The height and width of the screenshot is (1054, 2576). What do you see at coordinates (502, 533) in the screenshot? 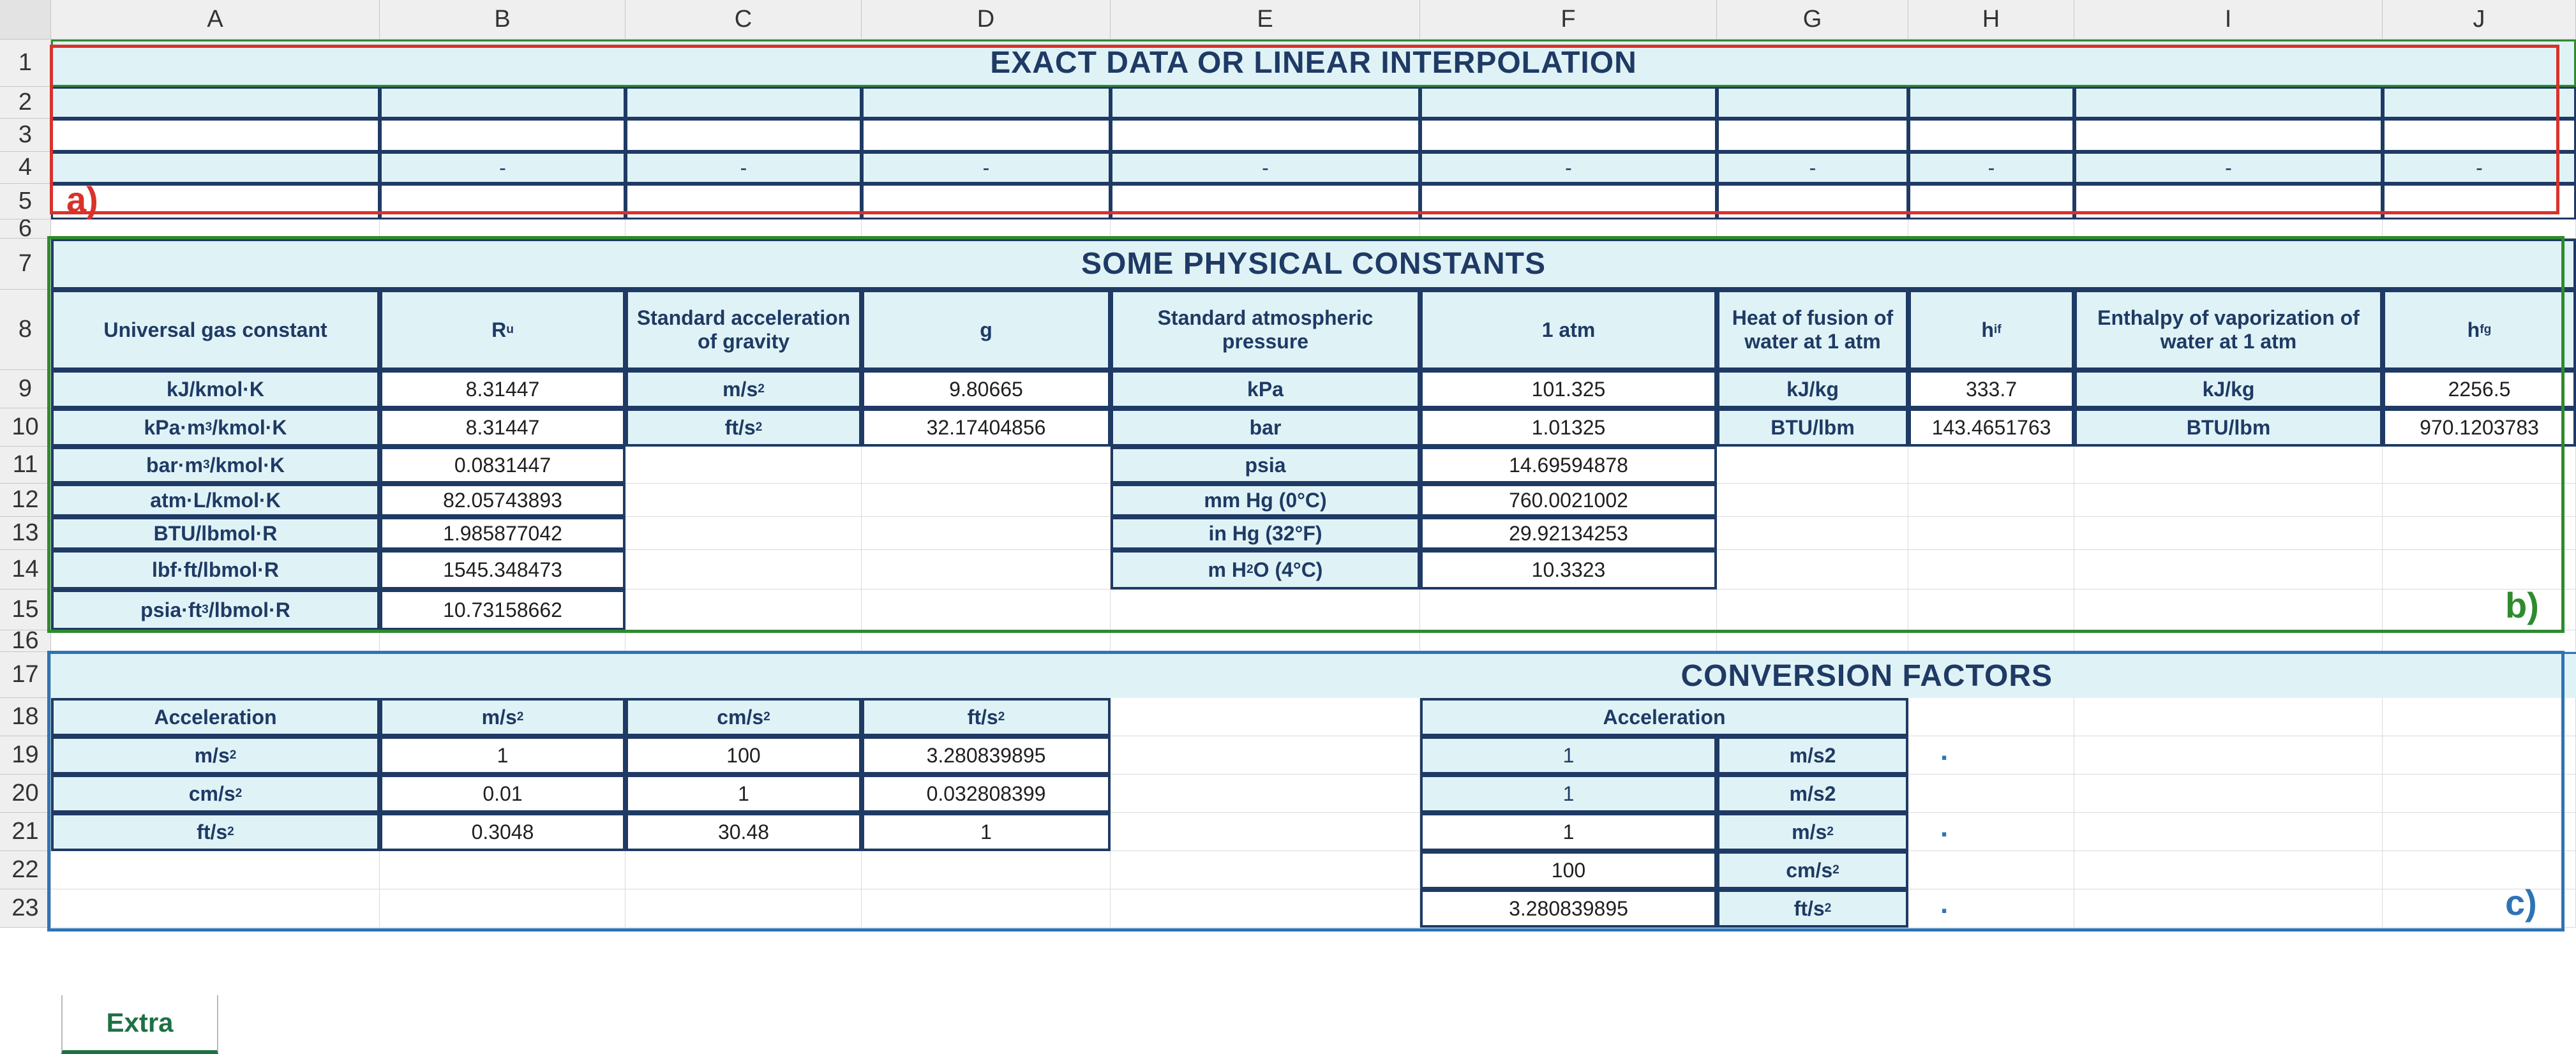
I see `gas-constant-value: 1.985877042` at bounding box center [502, 533].